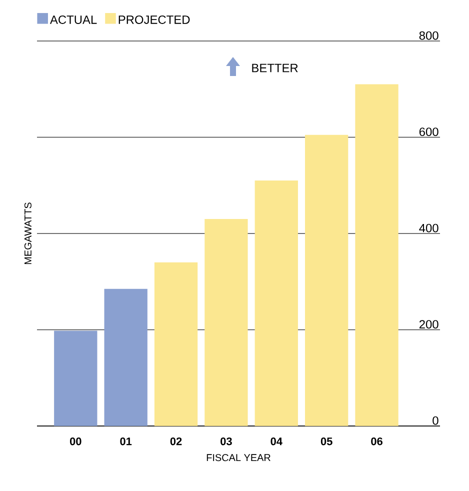 This screenshot has height=491, width=469. What do you see at coordinates (28, 233) in the screenshot?
I see `y-axis-title: MEGAWATTS` at bounding box center [28, 233].